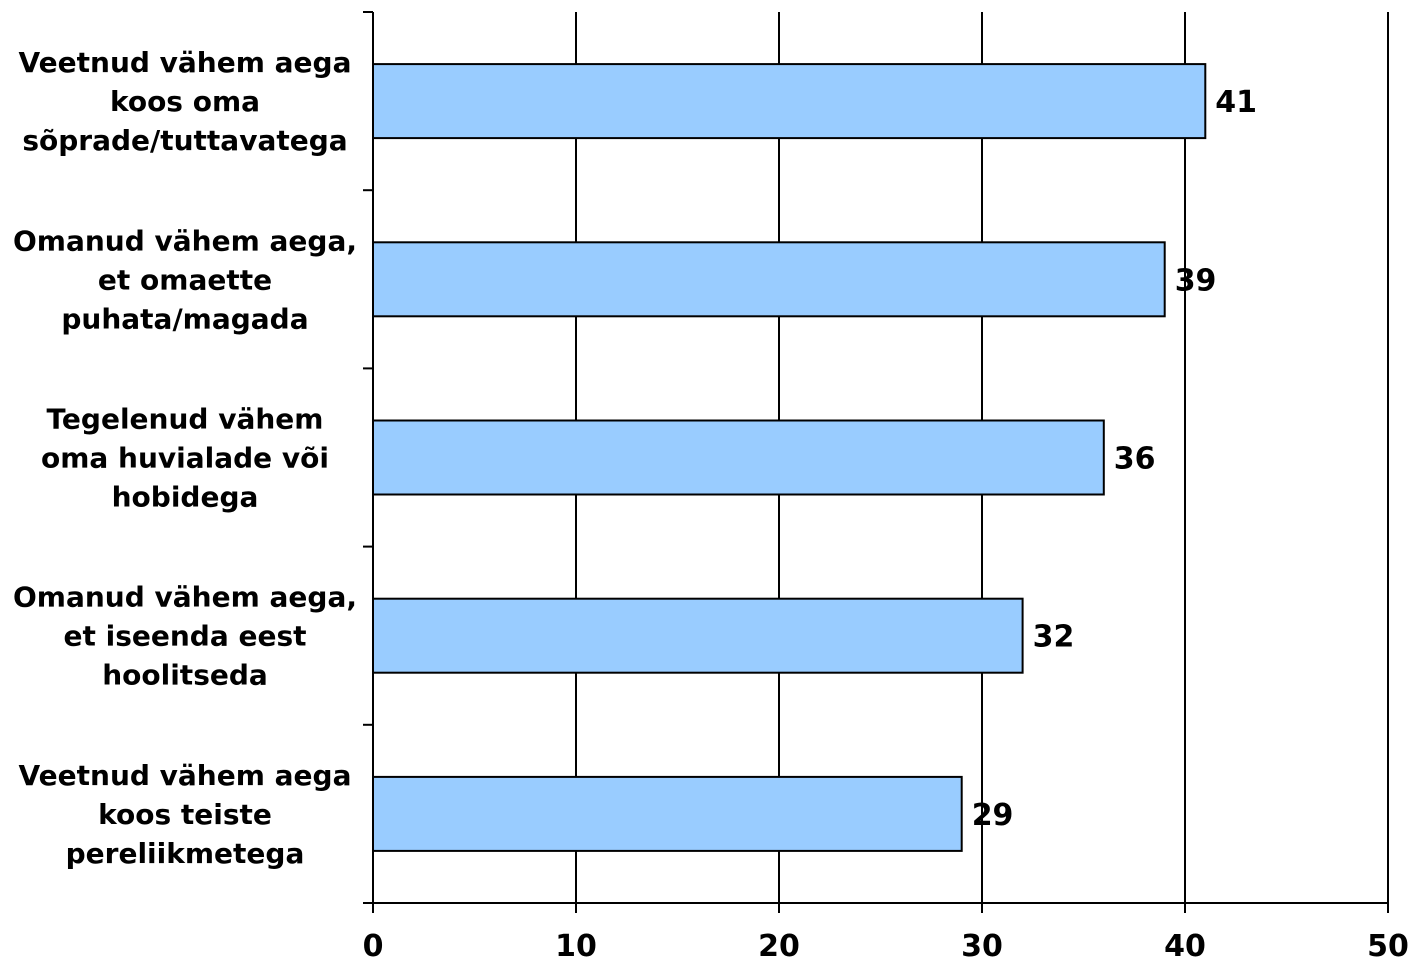  What do you see at coordinates (373, 945) in the screenshot?
I see `x-tick-label: 0` at bounding box center [373, 945].